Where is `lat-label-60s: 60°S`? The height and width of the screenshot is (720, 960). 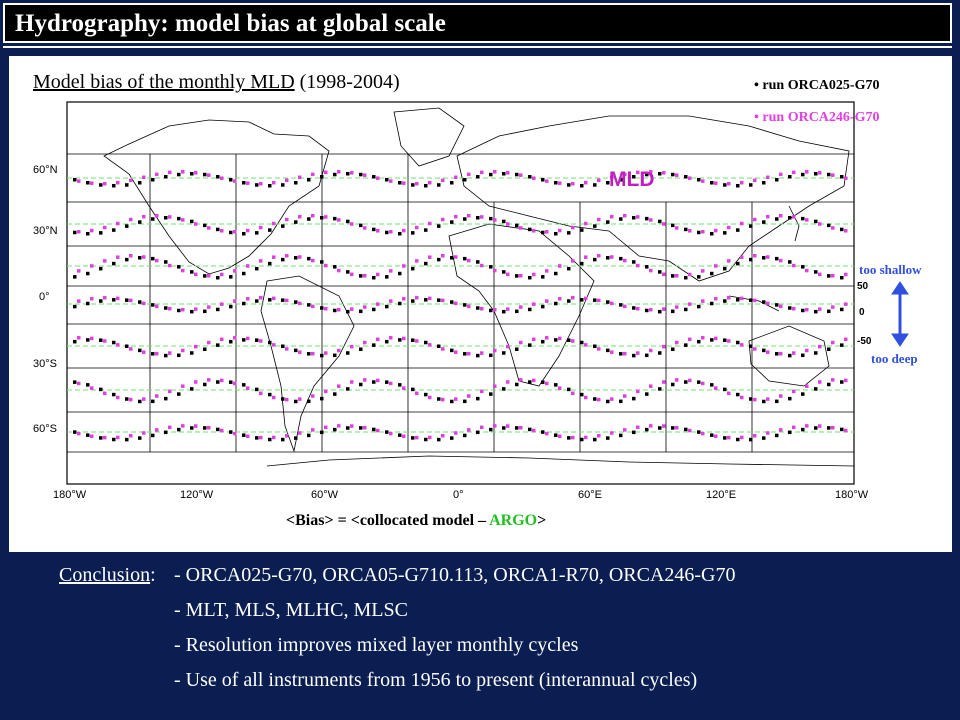 lat-label-60s: 60°S is located at coordinates (45, 429).